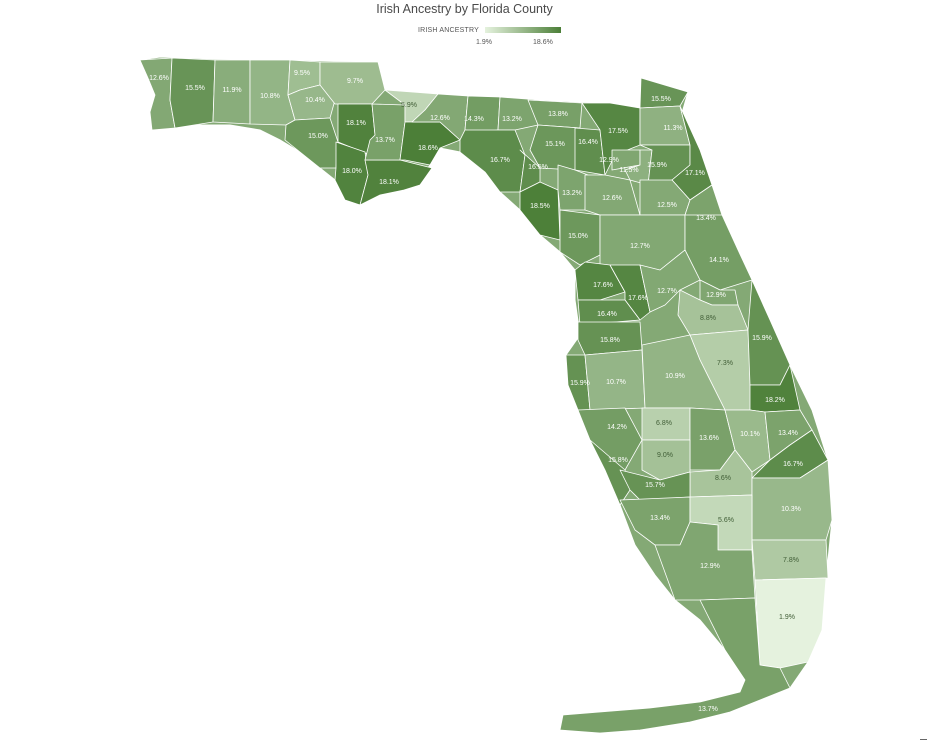 The height and width of the screenshot is (741, 929). I want to click on chart-title: Irish Ancestry by Florida County, so click(464, 9).